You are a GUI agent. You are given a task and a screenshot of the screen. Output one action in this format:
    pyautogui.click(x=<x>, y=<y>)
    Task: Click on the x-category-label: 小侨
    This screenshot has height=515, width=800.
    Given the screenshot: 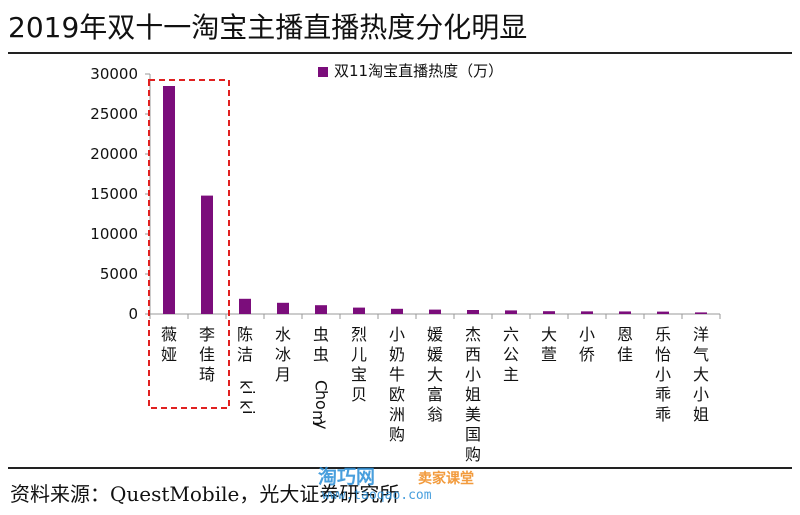 What is the action you would take?
    pyautogui.click(x=587, y=344)
    